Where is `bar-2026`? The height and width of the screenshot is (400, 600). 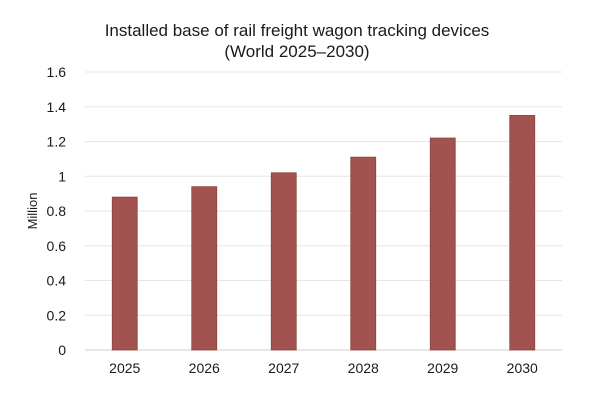 bar-2026 is located at coordinates (204, 268).